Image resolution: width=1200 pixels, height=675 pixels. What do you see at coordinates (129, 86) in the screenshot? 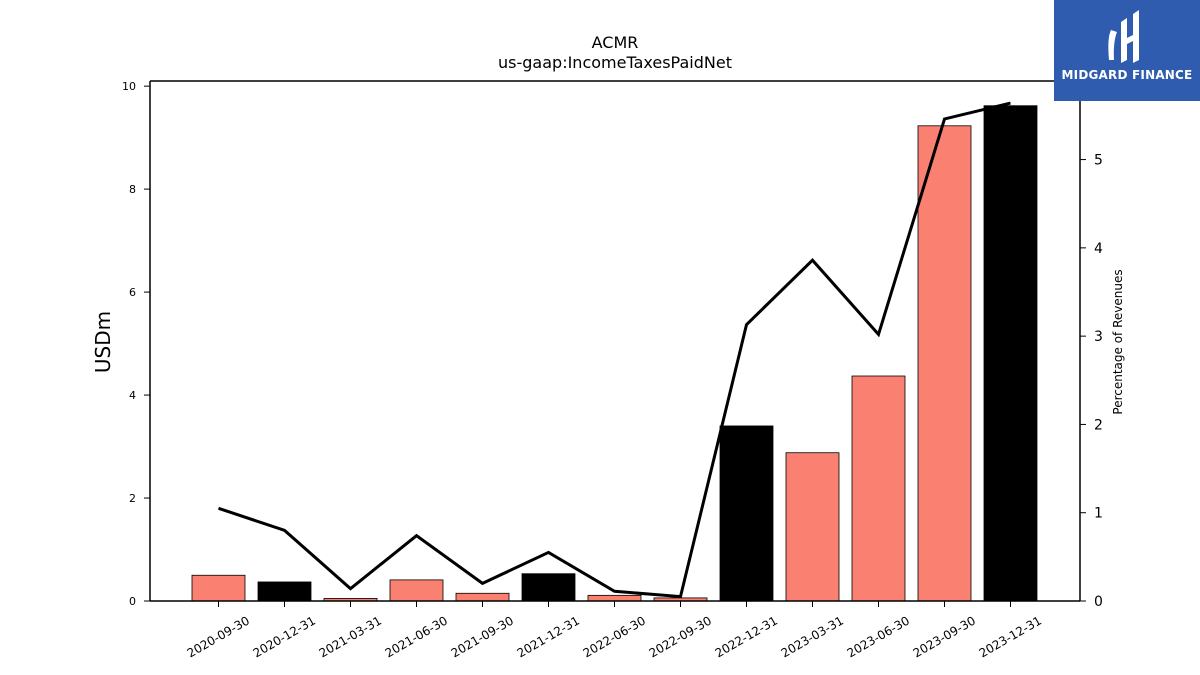
I see `y-tick-label: 10` at bounding box center [129, 86].